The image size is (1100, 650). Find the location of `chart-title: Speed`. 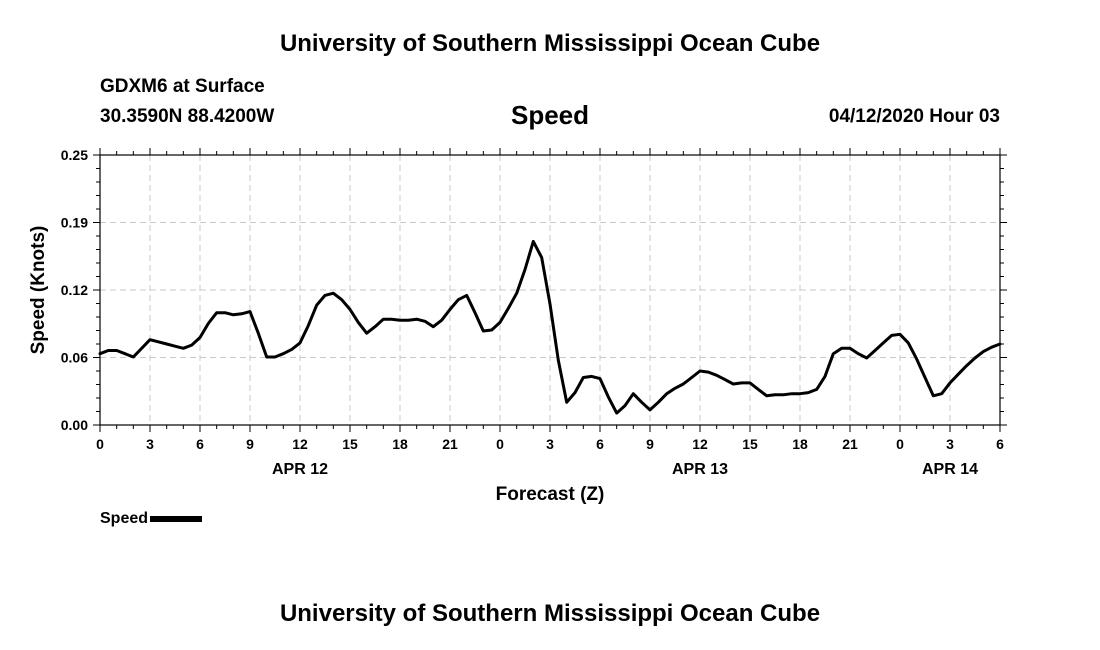

chart-title: Speed is located at coordinates (550, 115).